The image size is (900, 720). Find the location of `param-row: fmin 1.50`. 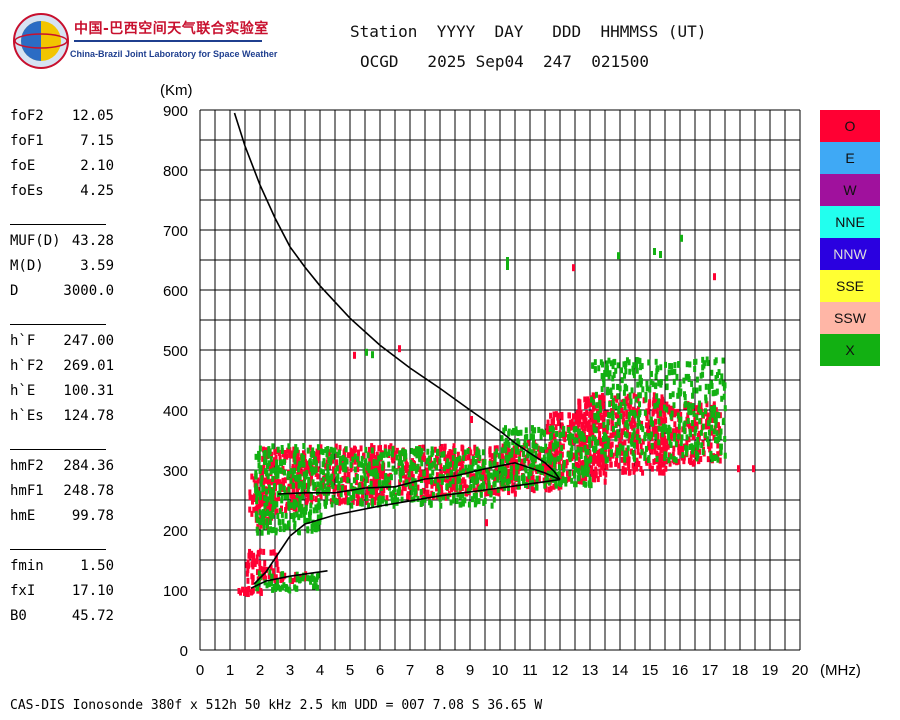

param-row: fmin 1.50 is located at coordinates (65, 568).